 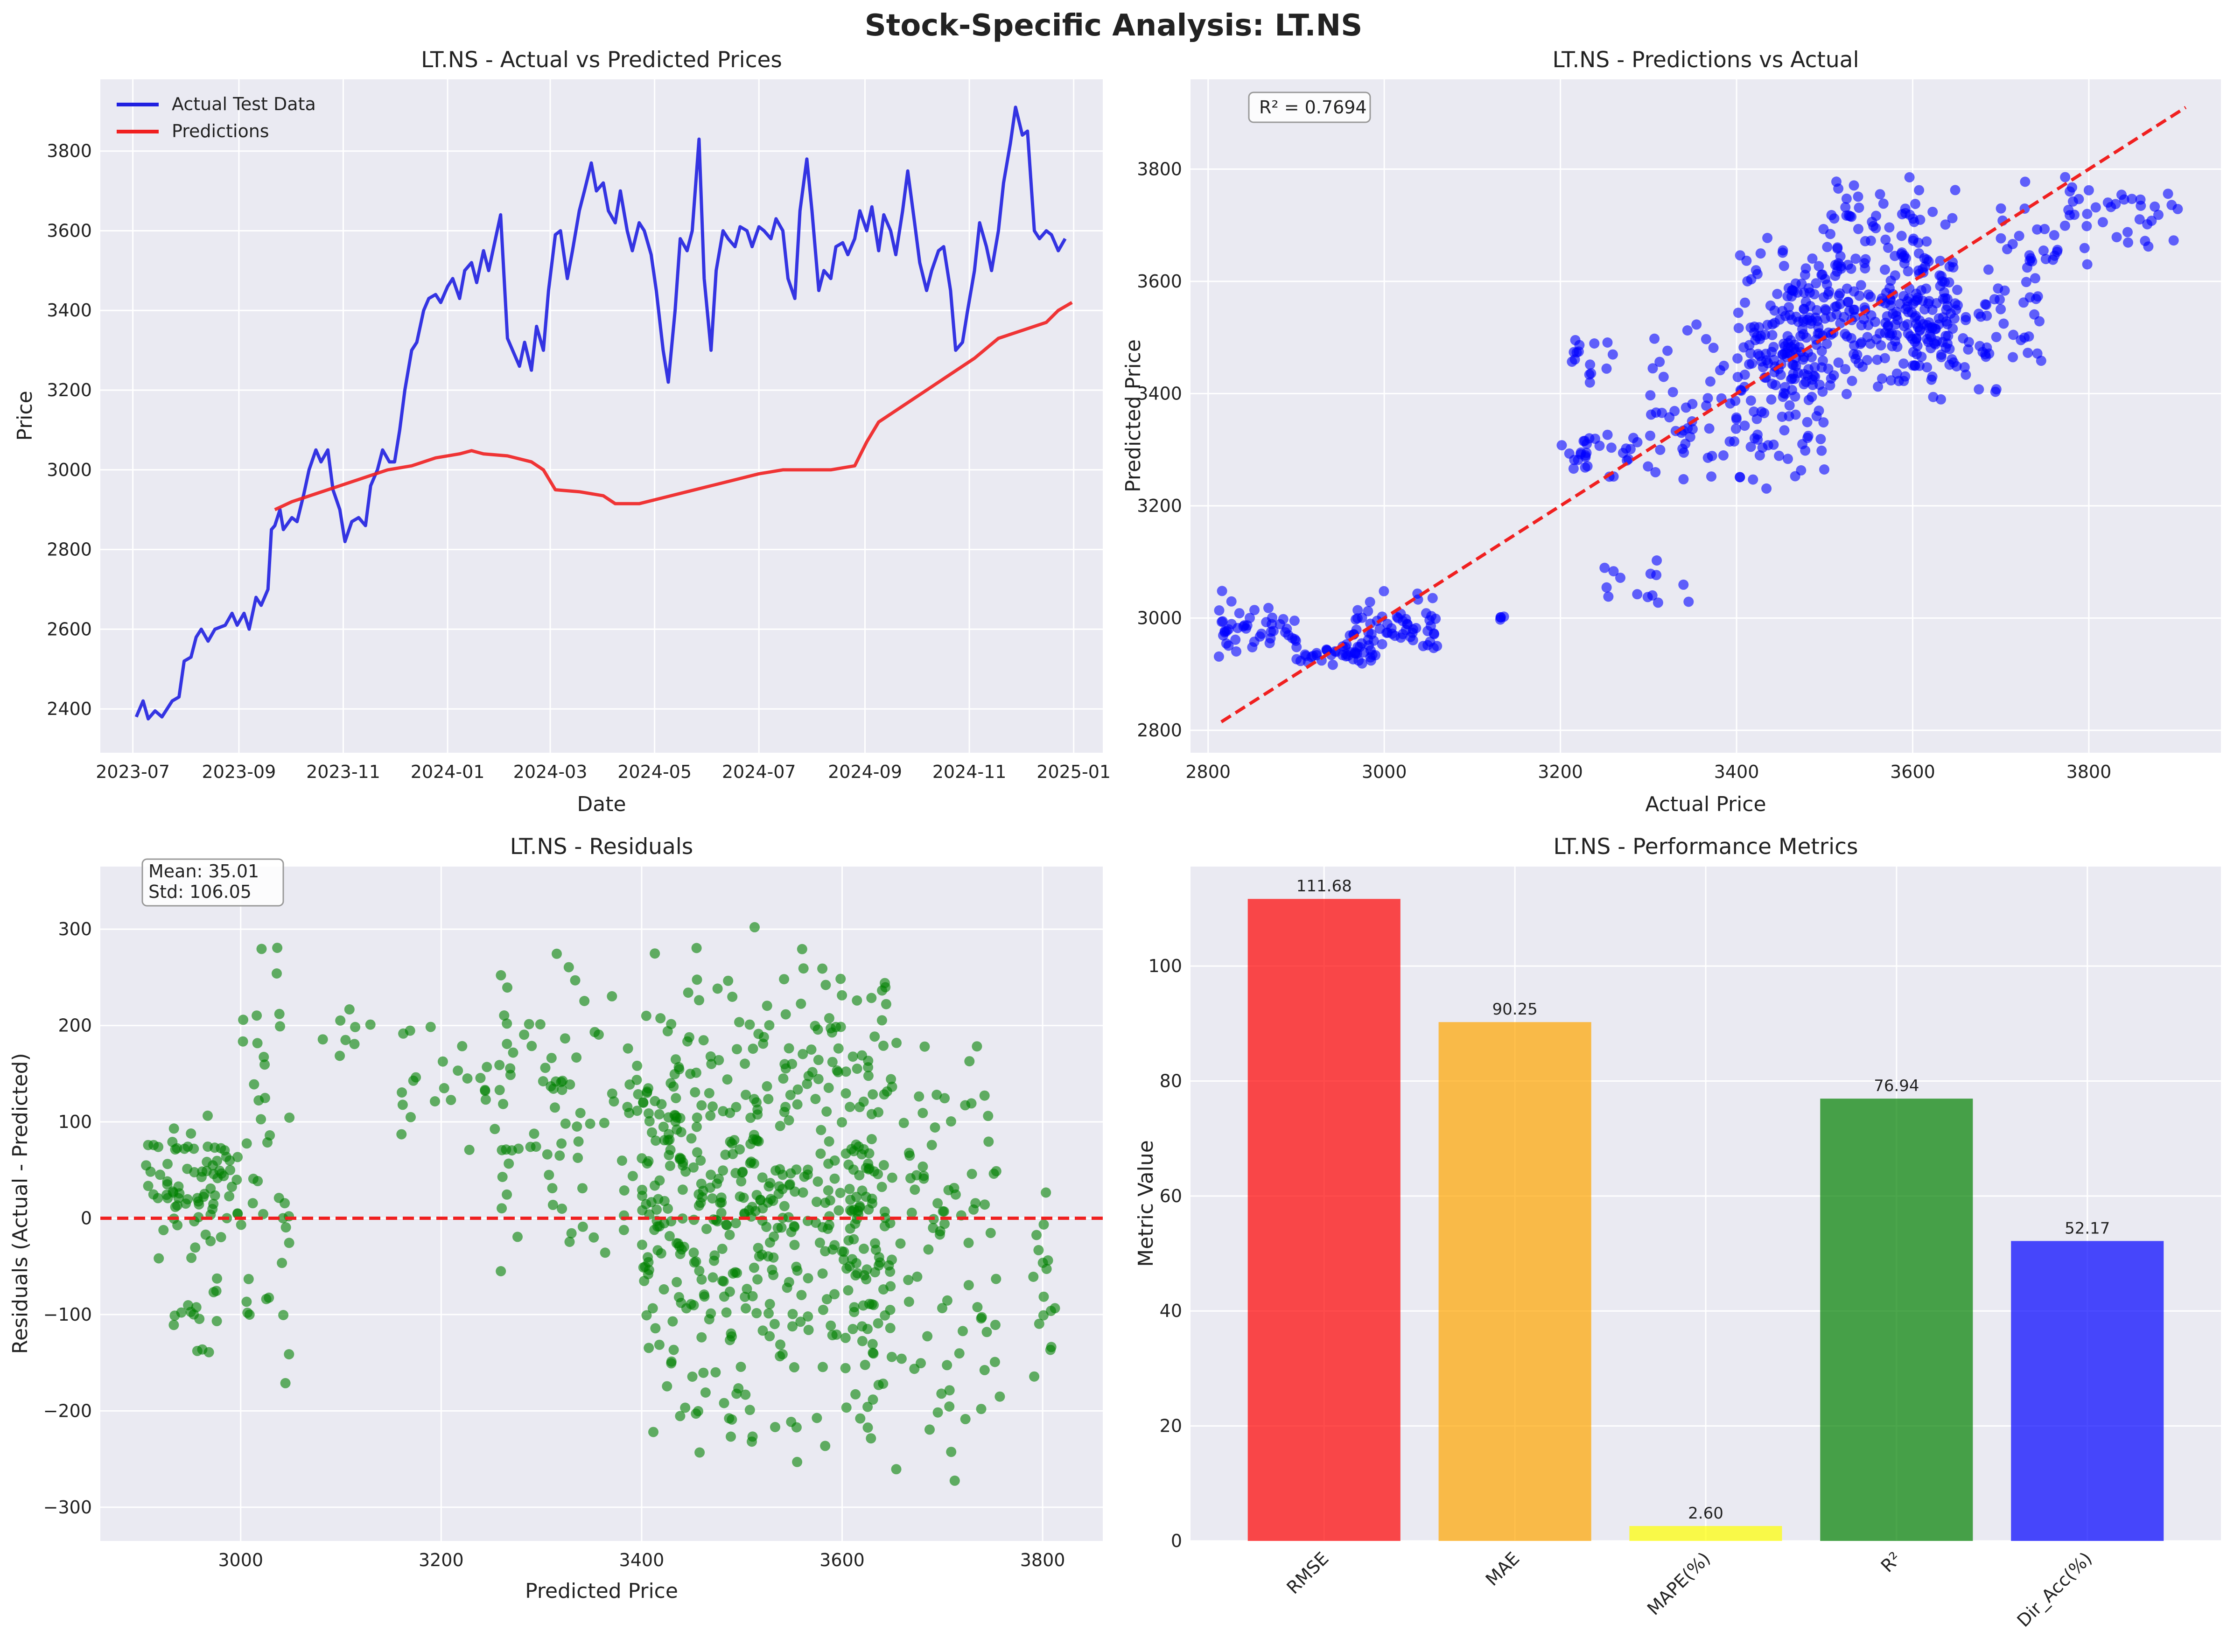 What do you see at coordinates (68, 1314) in the screenshot?
I see `panel3-ytick: −100` at bounding box center [68, 1314].